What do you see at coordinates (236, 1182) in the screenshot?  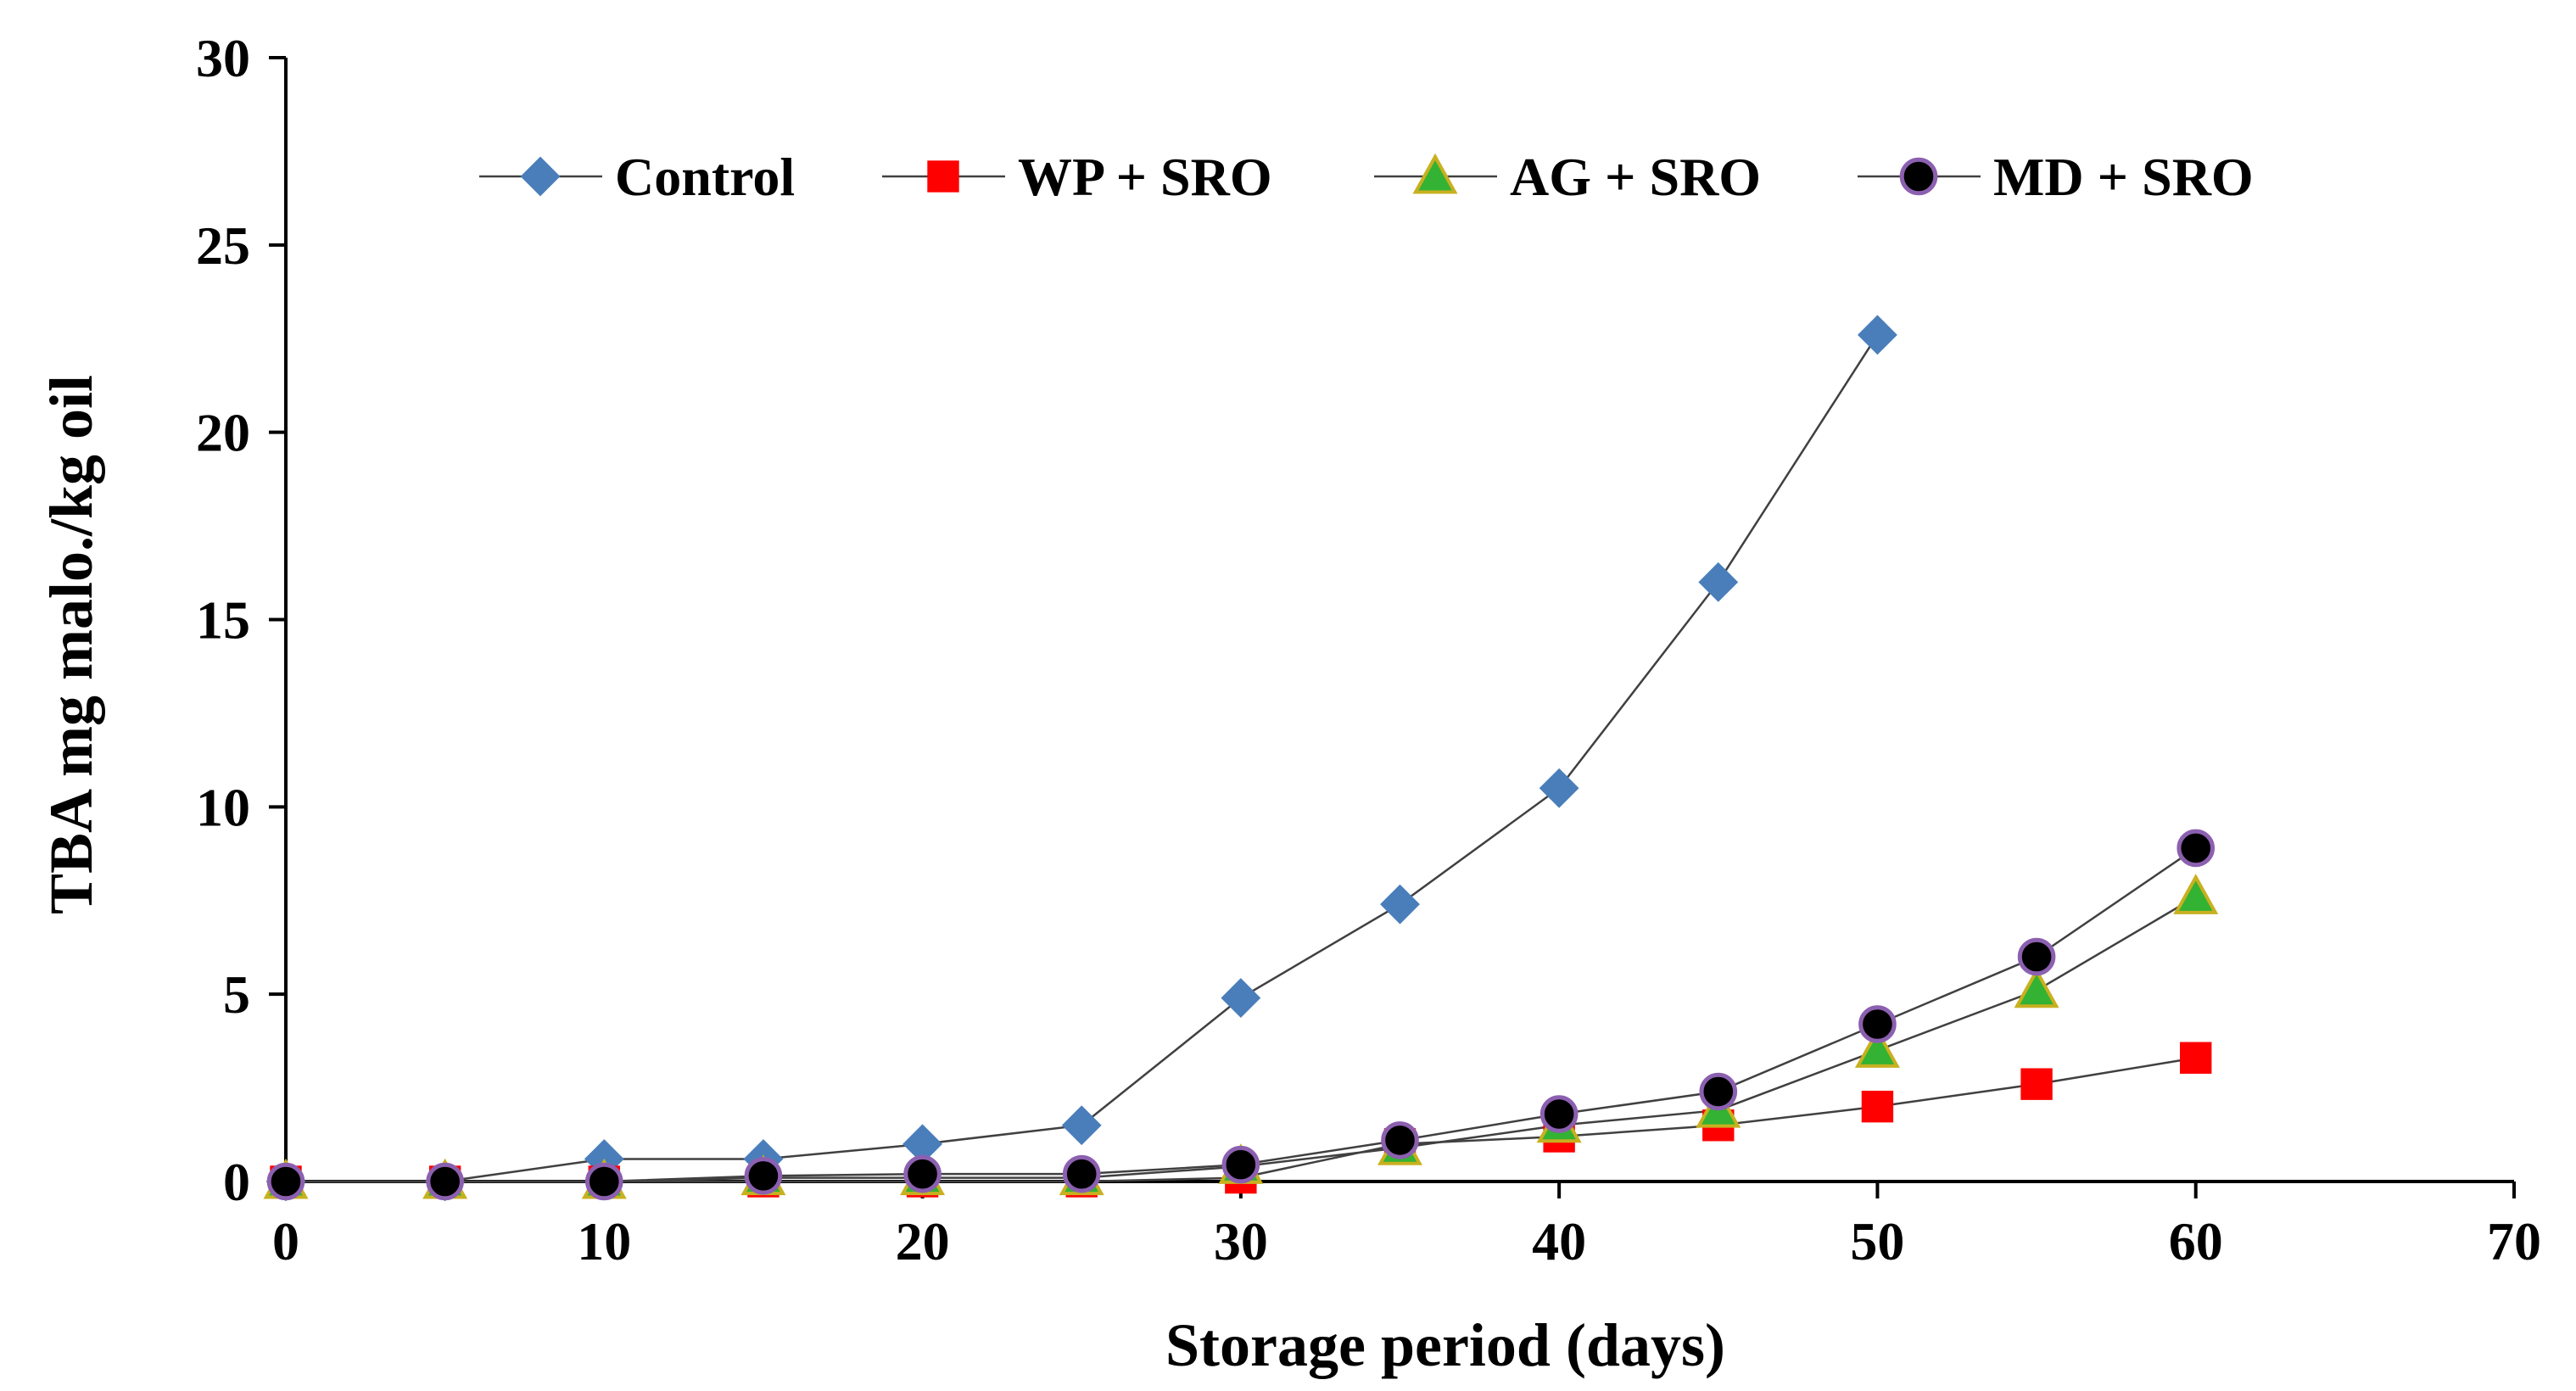 I see `y-tick-label: 0` at bounding box center [236, 1182].